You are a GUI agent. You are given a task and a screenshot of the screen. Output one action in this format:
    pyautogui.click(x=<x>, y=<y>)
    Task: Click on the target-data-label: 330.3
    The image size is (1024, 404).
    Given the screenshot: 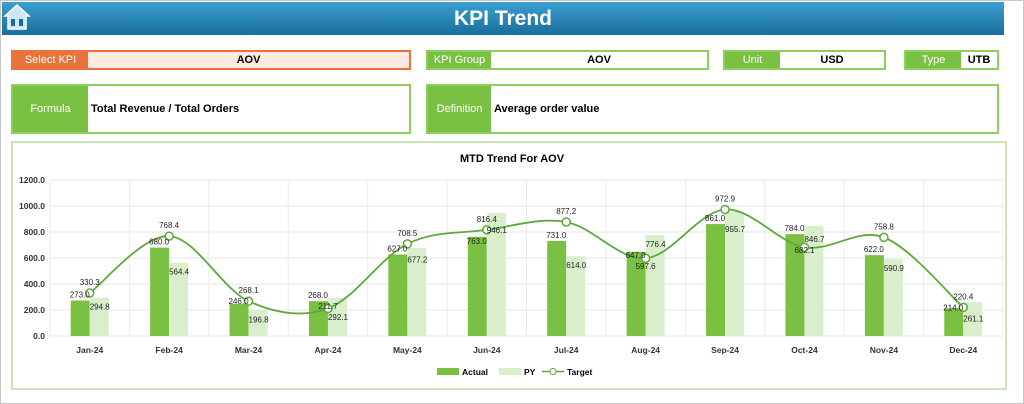 What is the action you would take?
    pyautogui.click(x=90, y=282)
    